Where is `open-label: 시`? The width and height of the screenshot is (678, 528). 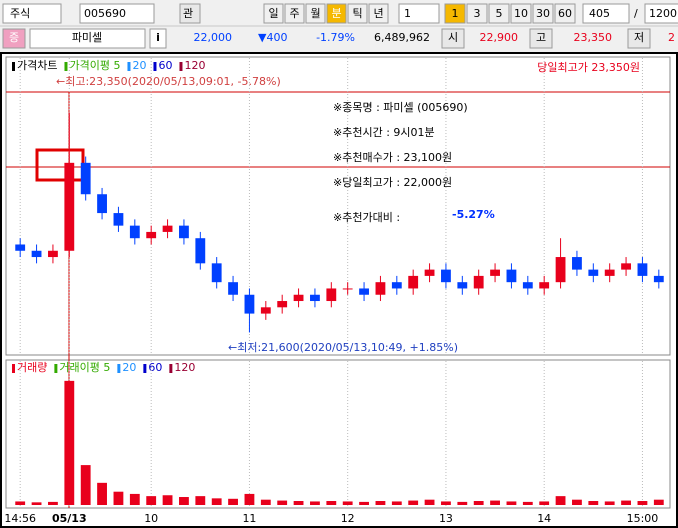
open-label: 시 is located at coordinates (453, 37).